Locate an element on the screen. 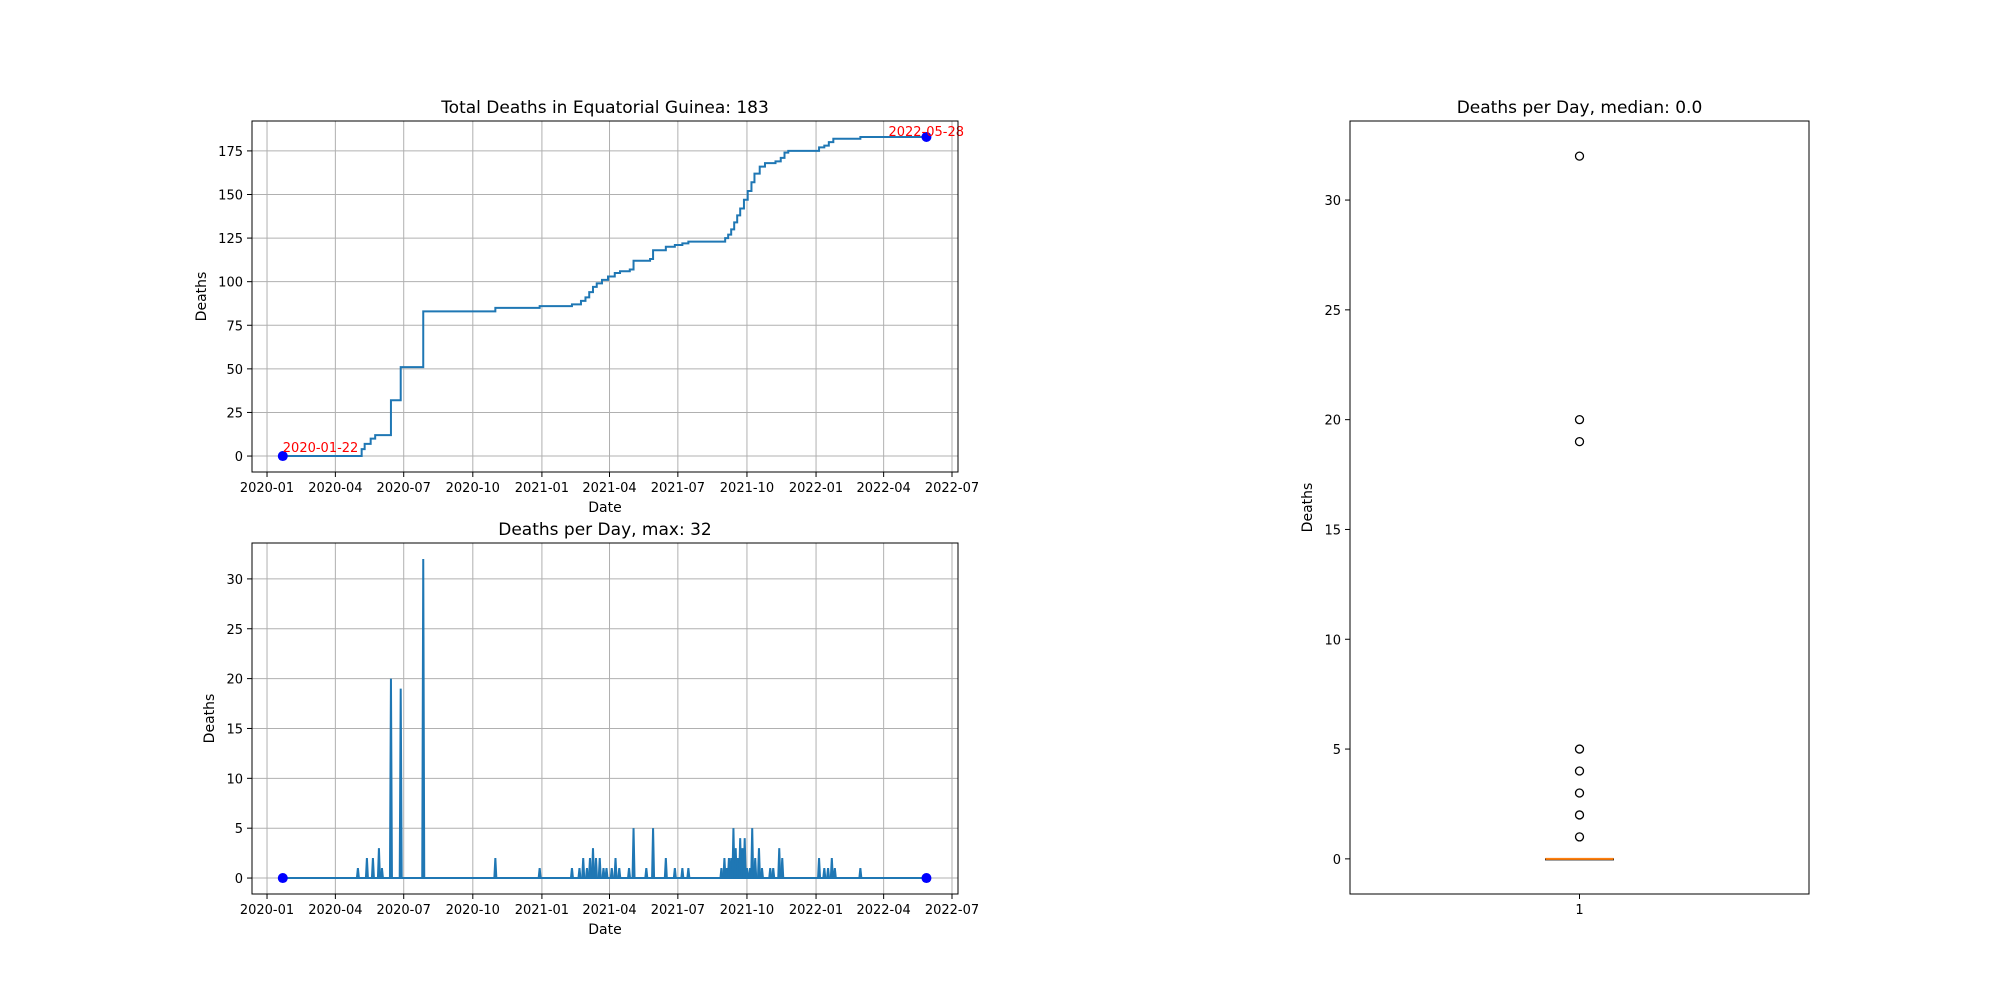 The image size is (2000, 1000). y-tick-label: 75 is located at coordinates (234, 326).